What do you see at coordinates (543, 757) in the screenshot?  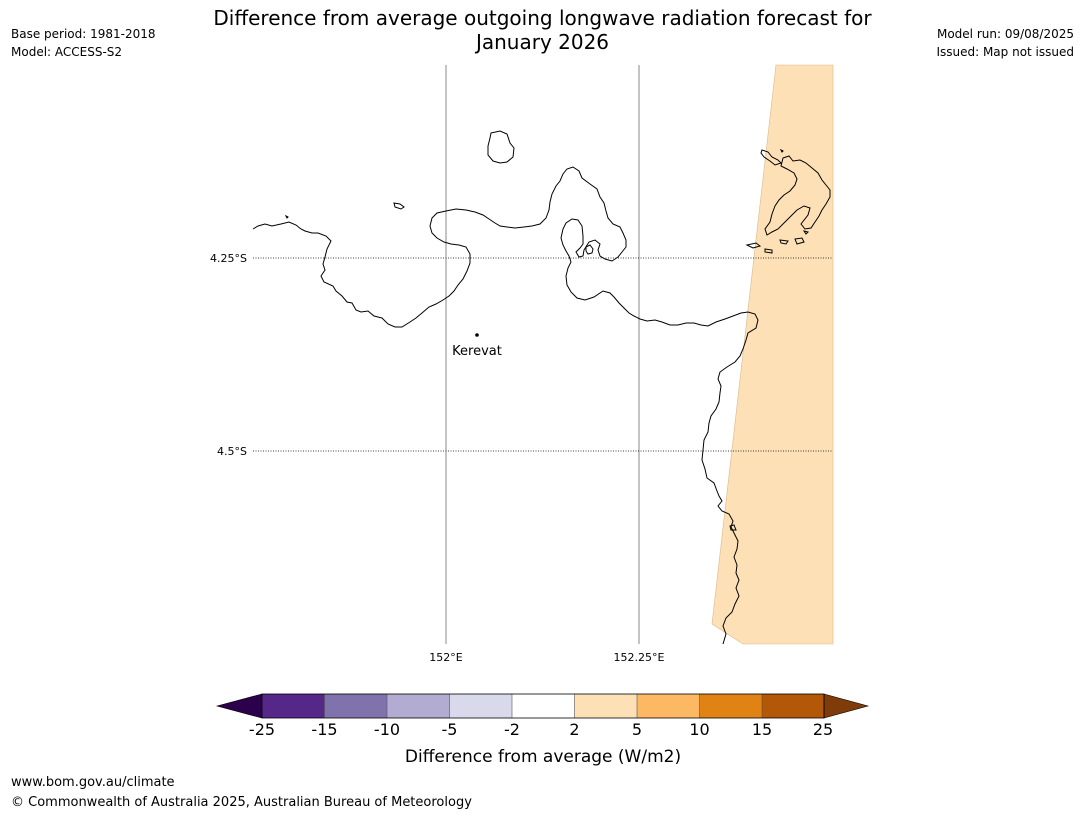 I see `colorbar-label: Difference from average (W/m2)` at bounding box center [543, 757].